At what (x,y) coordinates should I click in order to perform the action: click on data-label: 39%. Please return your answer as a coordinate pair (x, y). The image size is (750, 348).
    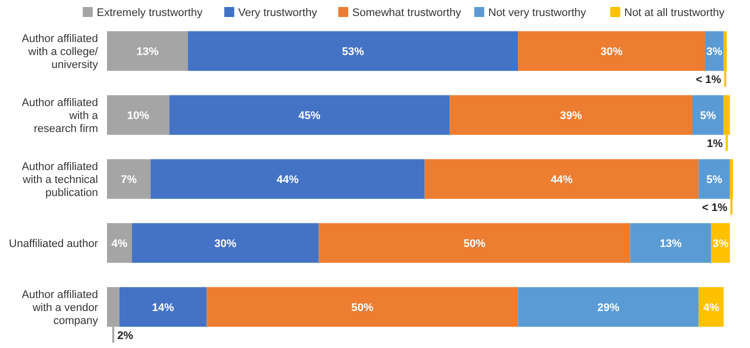
    Looking at the image, I should click on (571, 116).